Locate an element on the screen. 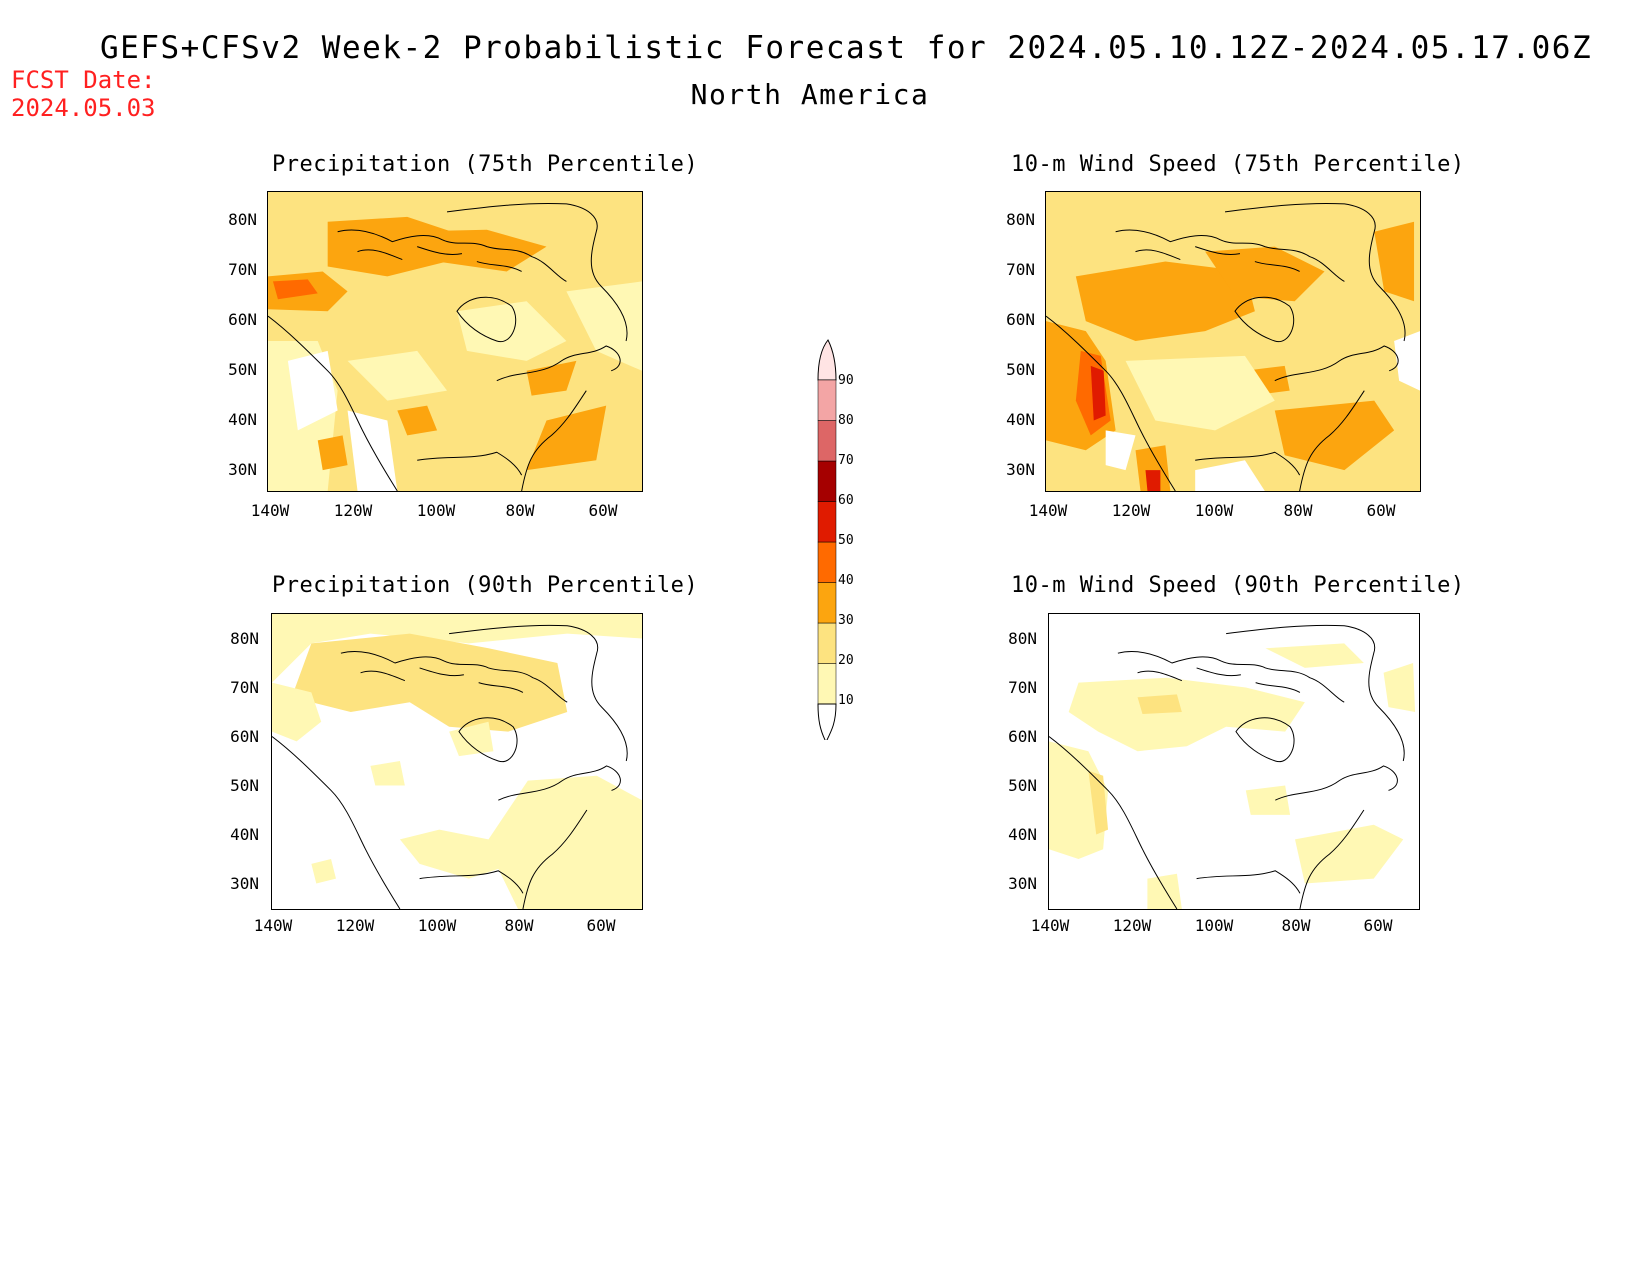  colorbar-label-10: 10 is located at coordinates (846, 700).